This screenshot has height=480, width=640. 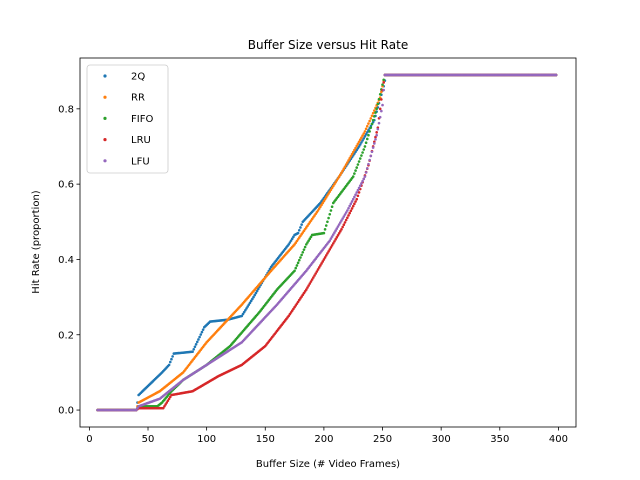 I want to click on y-tick-label: 0.4, so click(x=66, y=260).